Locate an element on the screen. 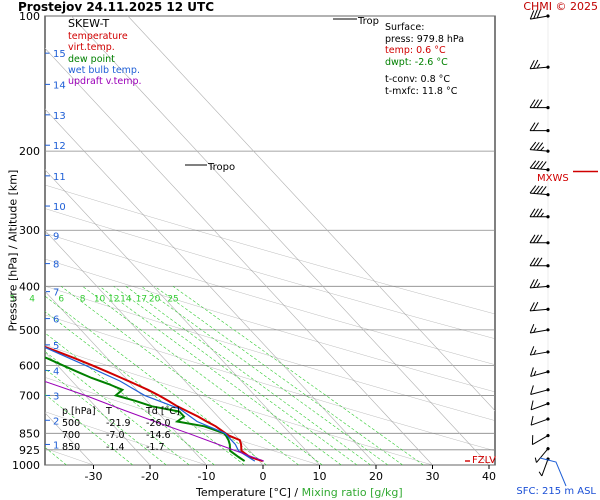 This screenshot has height=500, width=600. pressure-tick-label: 925 is located at coordinates (29, 450).